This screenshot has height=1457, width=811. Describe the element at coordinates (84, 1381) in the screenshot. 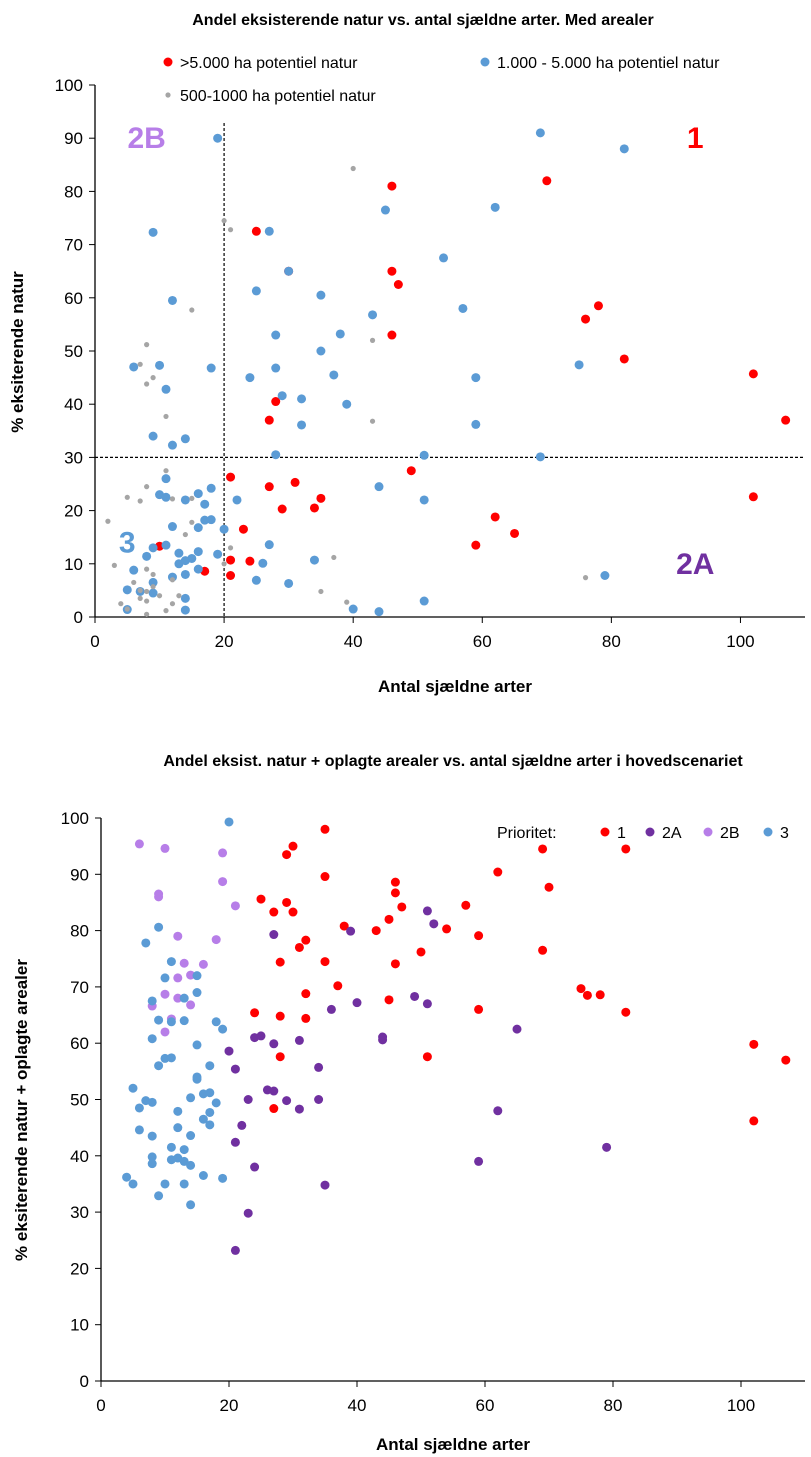

I see `y-tick-label: 0` at that location.